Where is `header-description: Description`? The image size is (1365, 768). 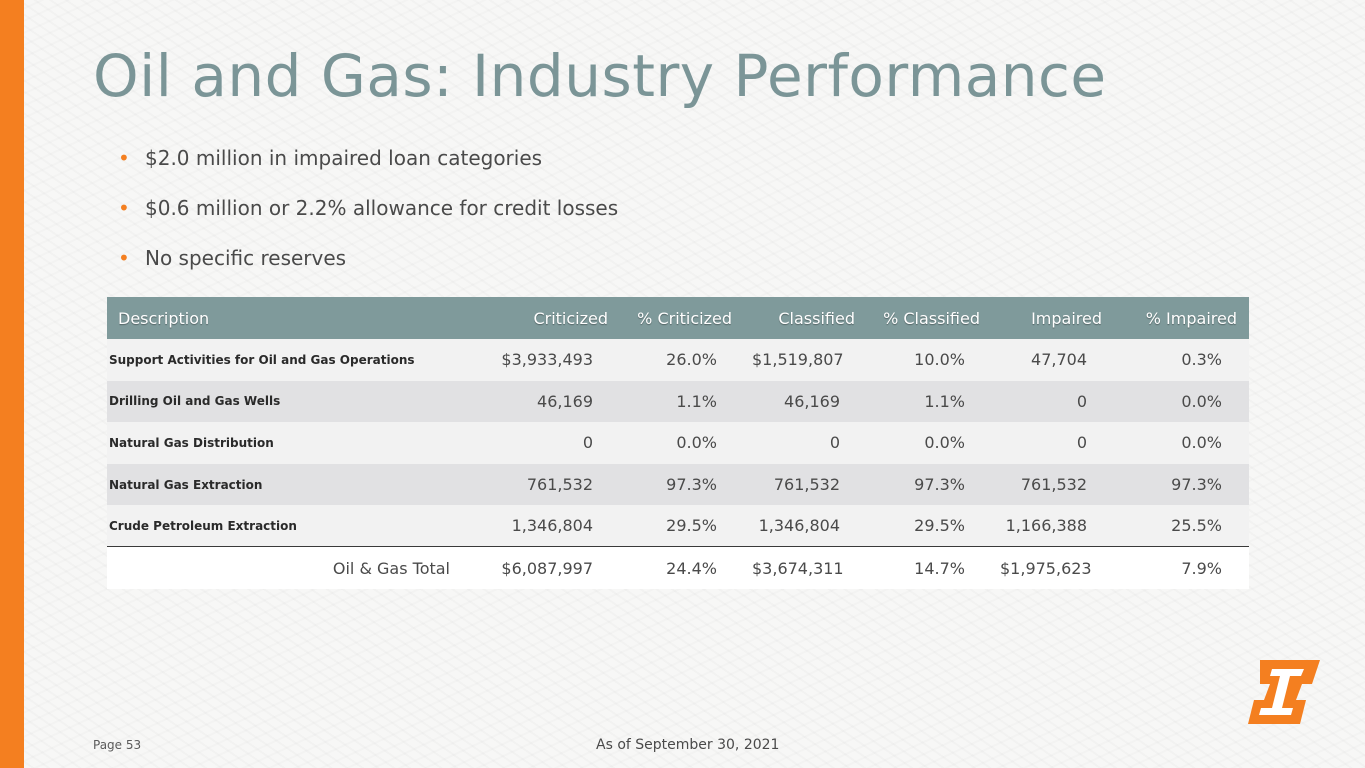 header-description: Description is located at coordinates (164, 318).